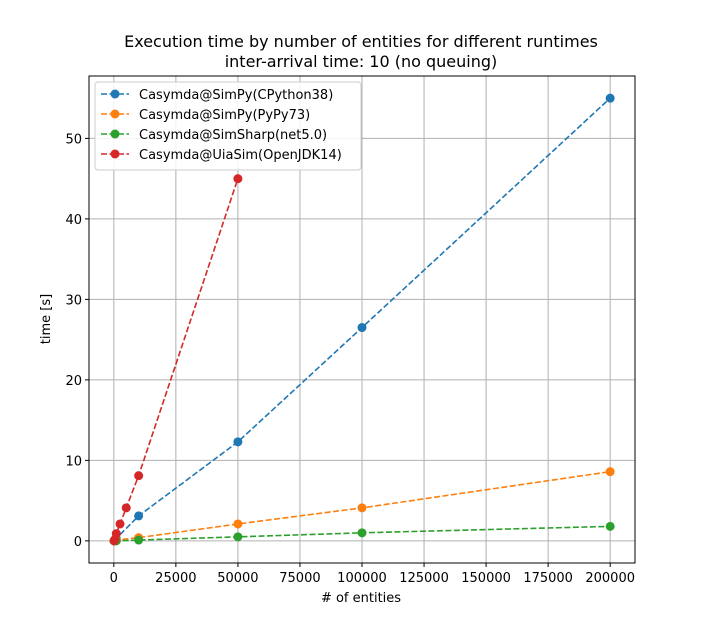 The image size is (705, 631). I want to click on x-tick-label: 50000, so click(237, 578).